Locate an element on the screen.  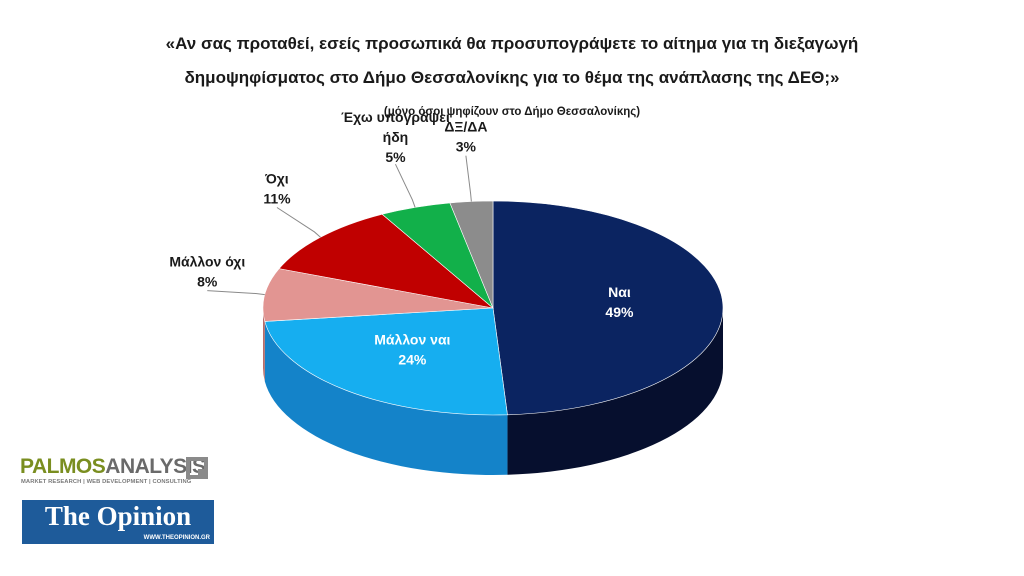
pie-leaders-group is located at coordinates (339, 225).